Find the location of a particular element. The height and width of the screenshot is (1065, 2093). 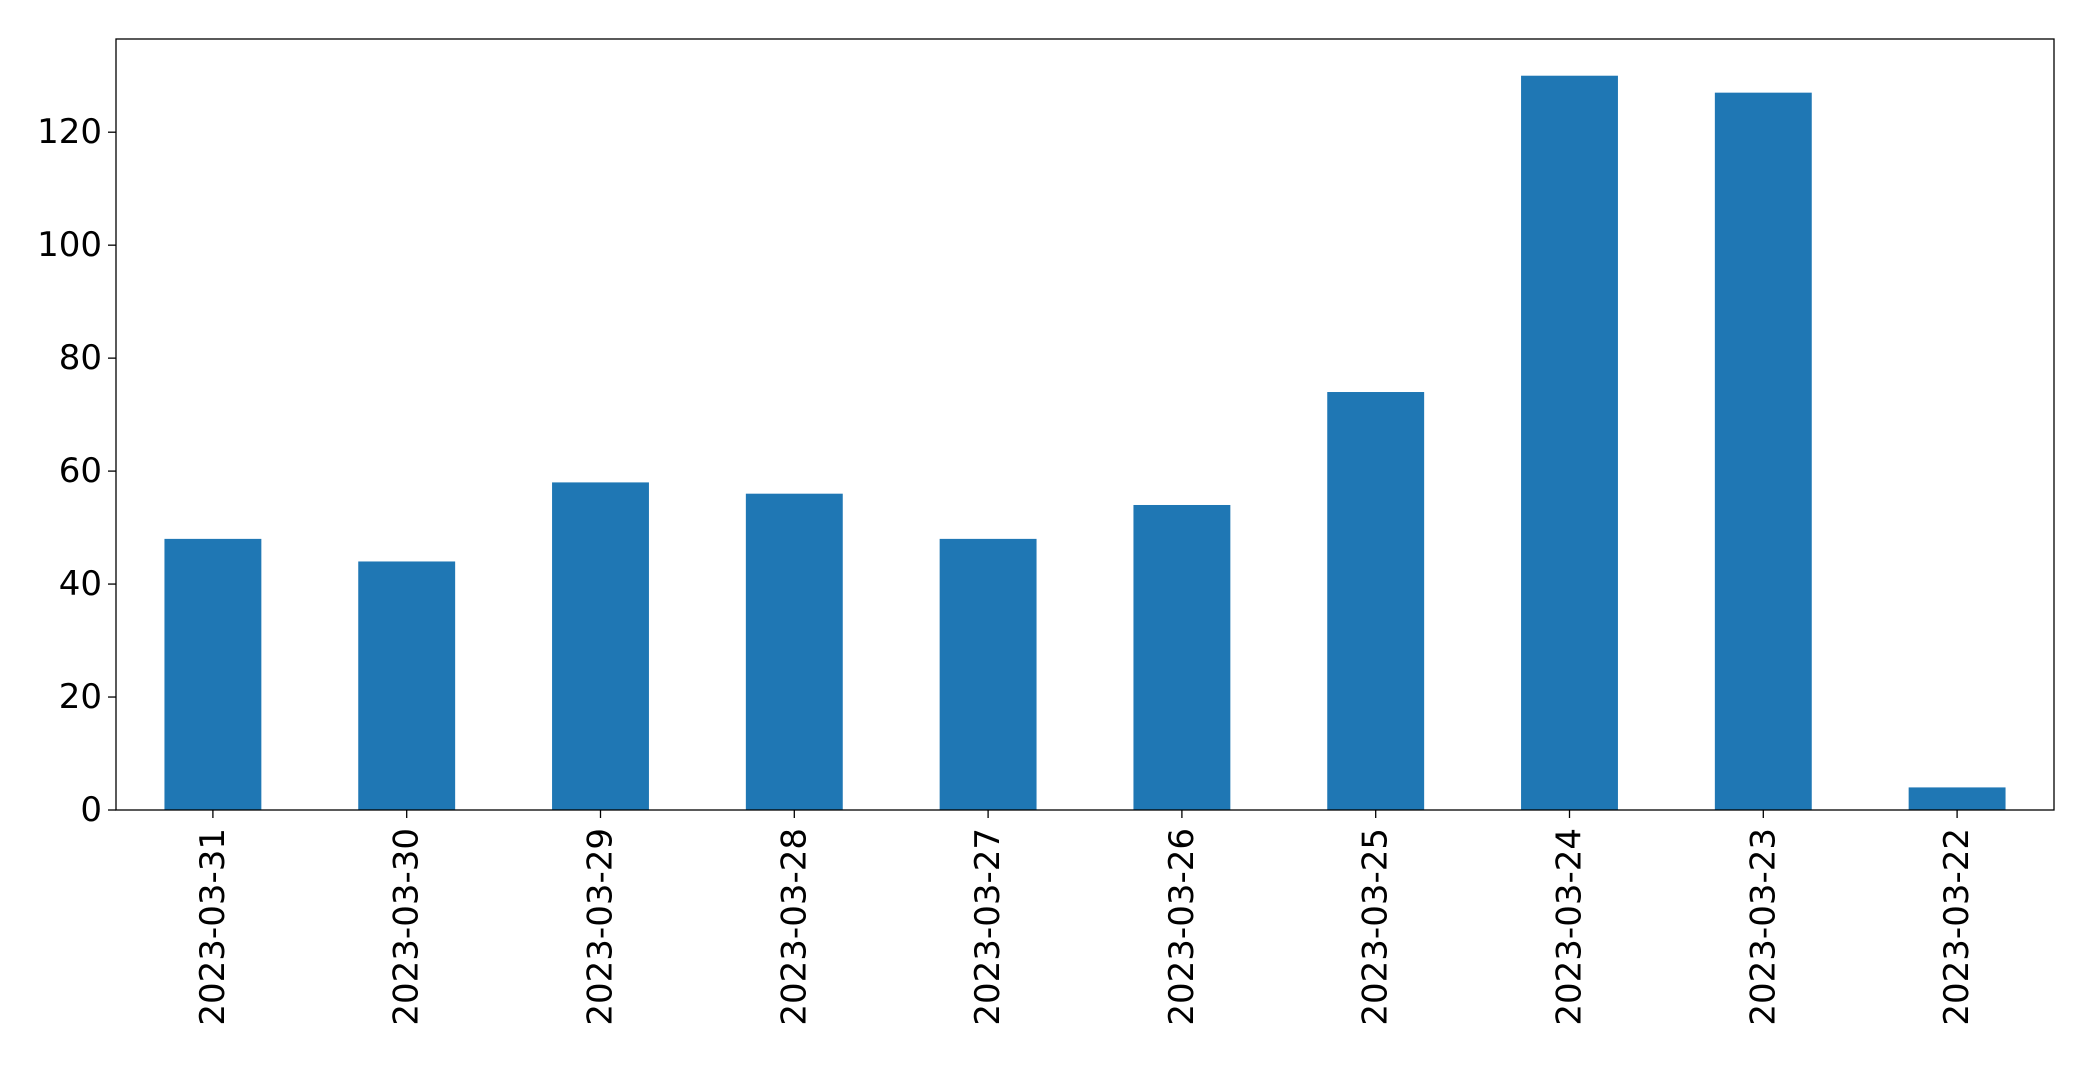

y-tick-label: 100 is located at coordinates (69, 245).